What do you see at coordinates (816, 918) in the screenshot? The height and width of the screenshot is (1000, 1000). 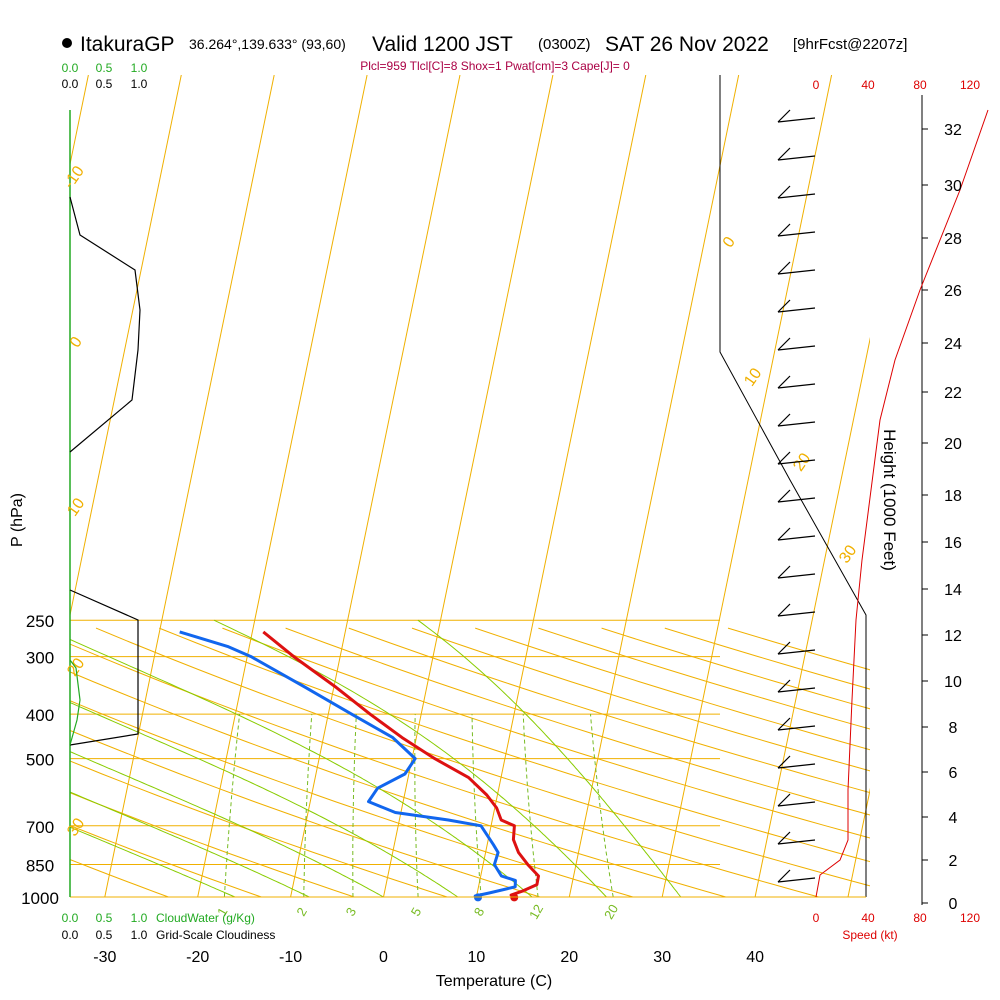 I see `speed-tick-bottom: 0` at bounding box center [816, 918].